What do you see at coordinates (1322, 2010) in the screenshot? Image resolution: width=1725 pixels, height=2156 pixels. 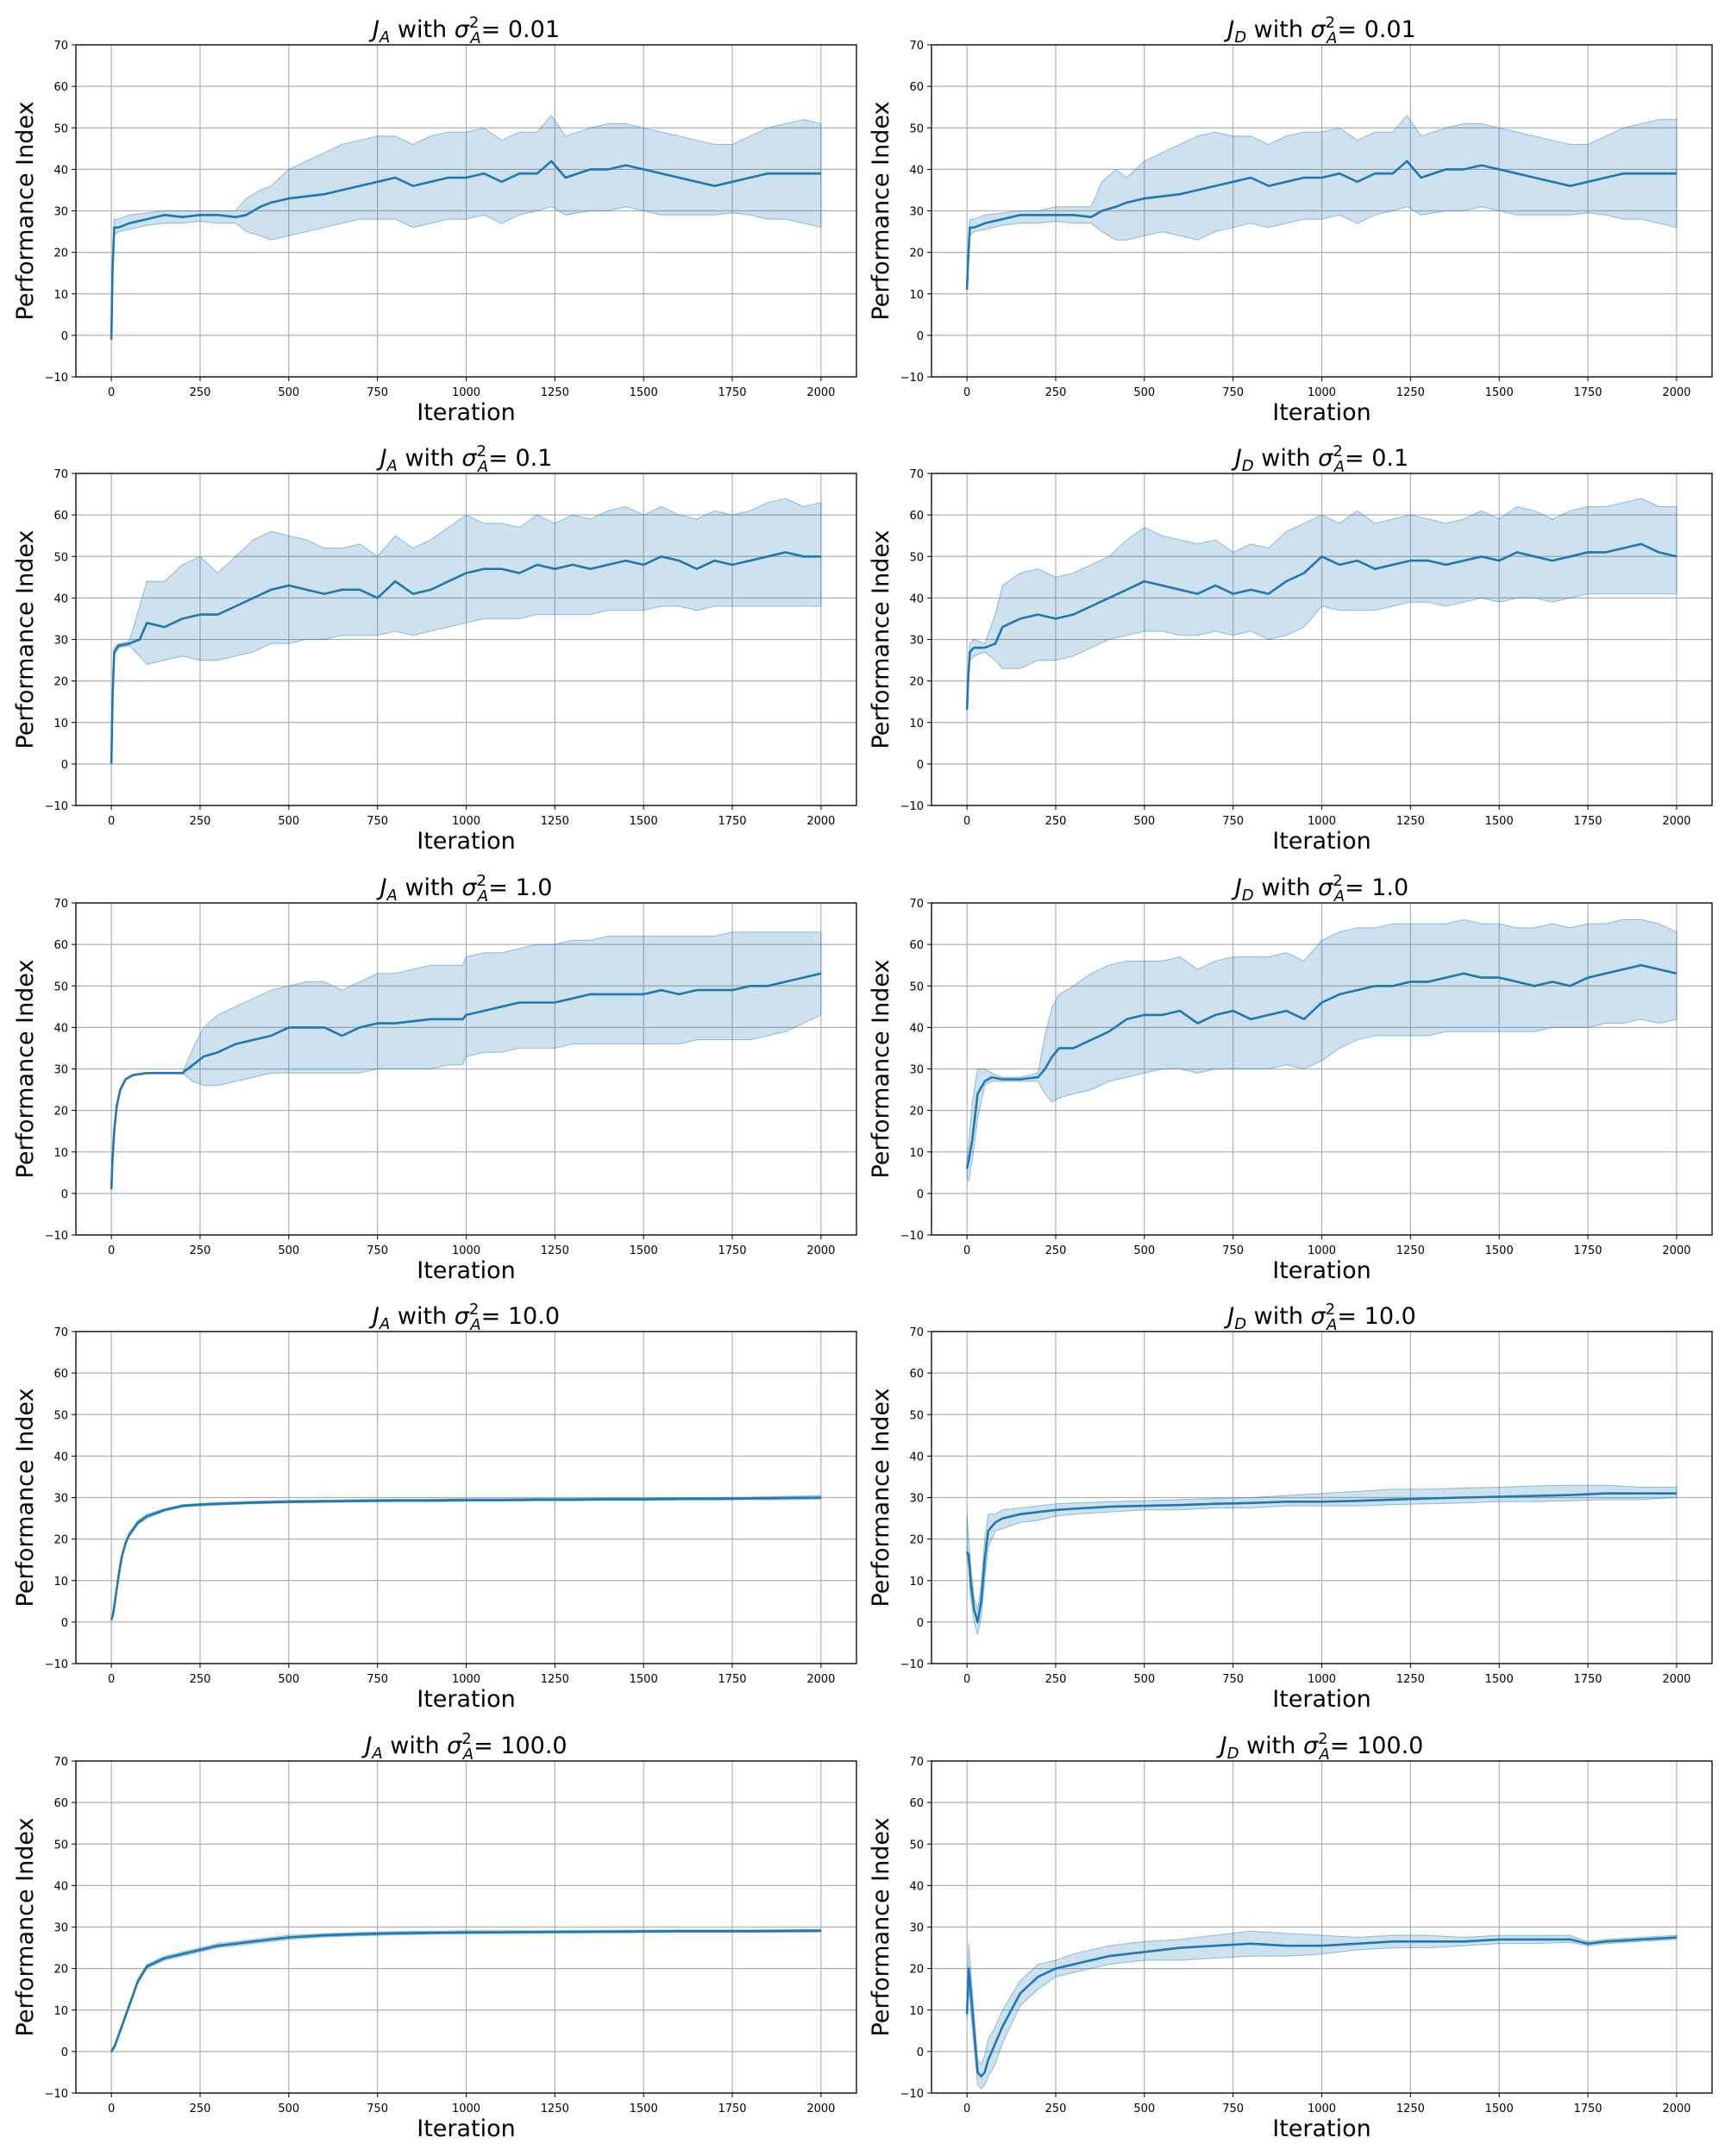 I see `confidence-band` at bounding box center [1322, 2010].